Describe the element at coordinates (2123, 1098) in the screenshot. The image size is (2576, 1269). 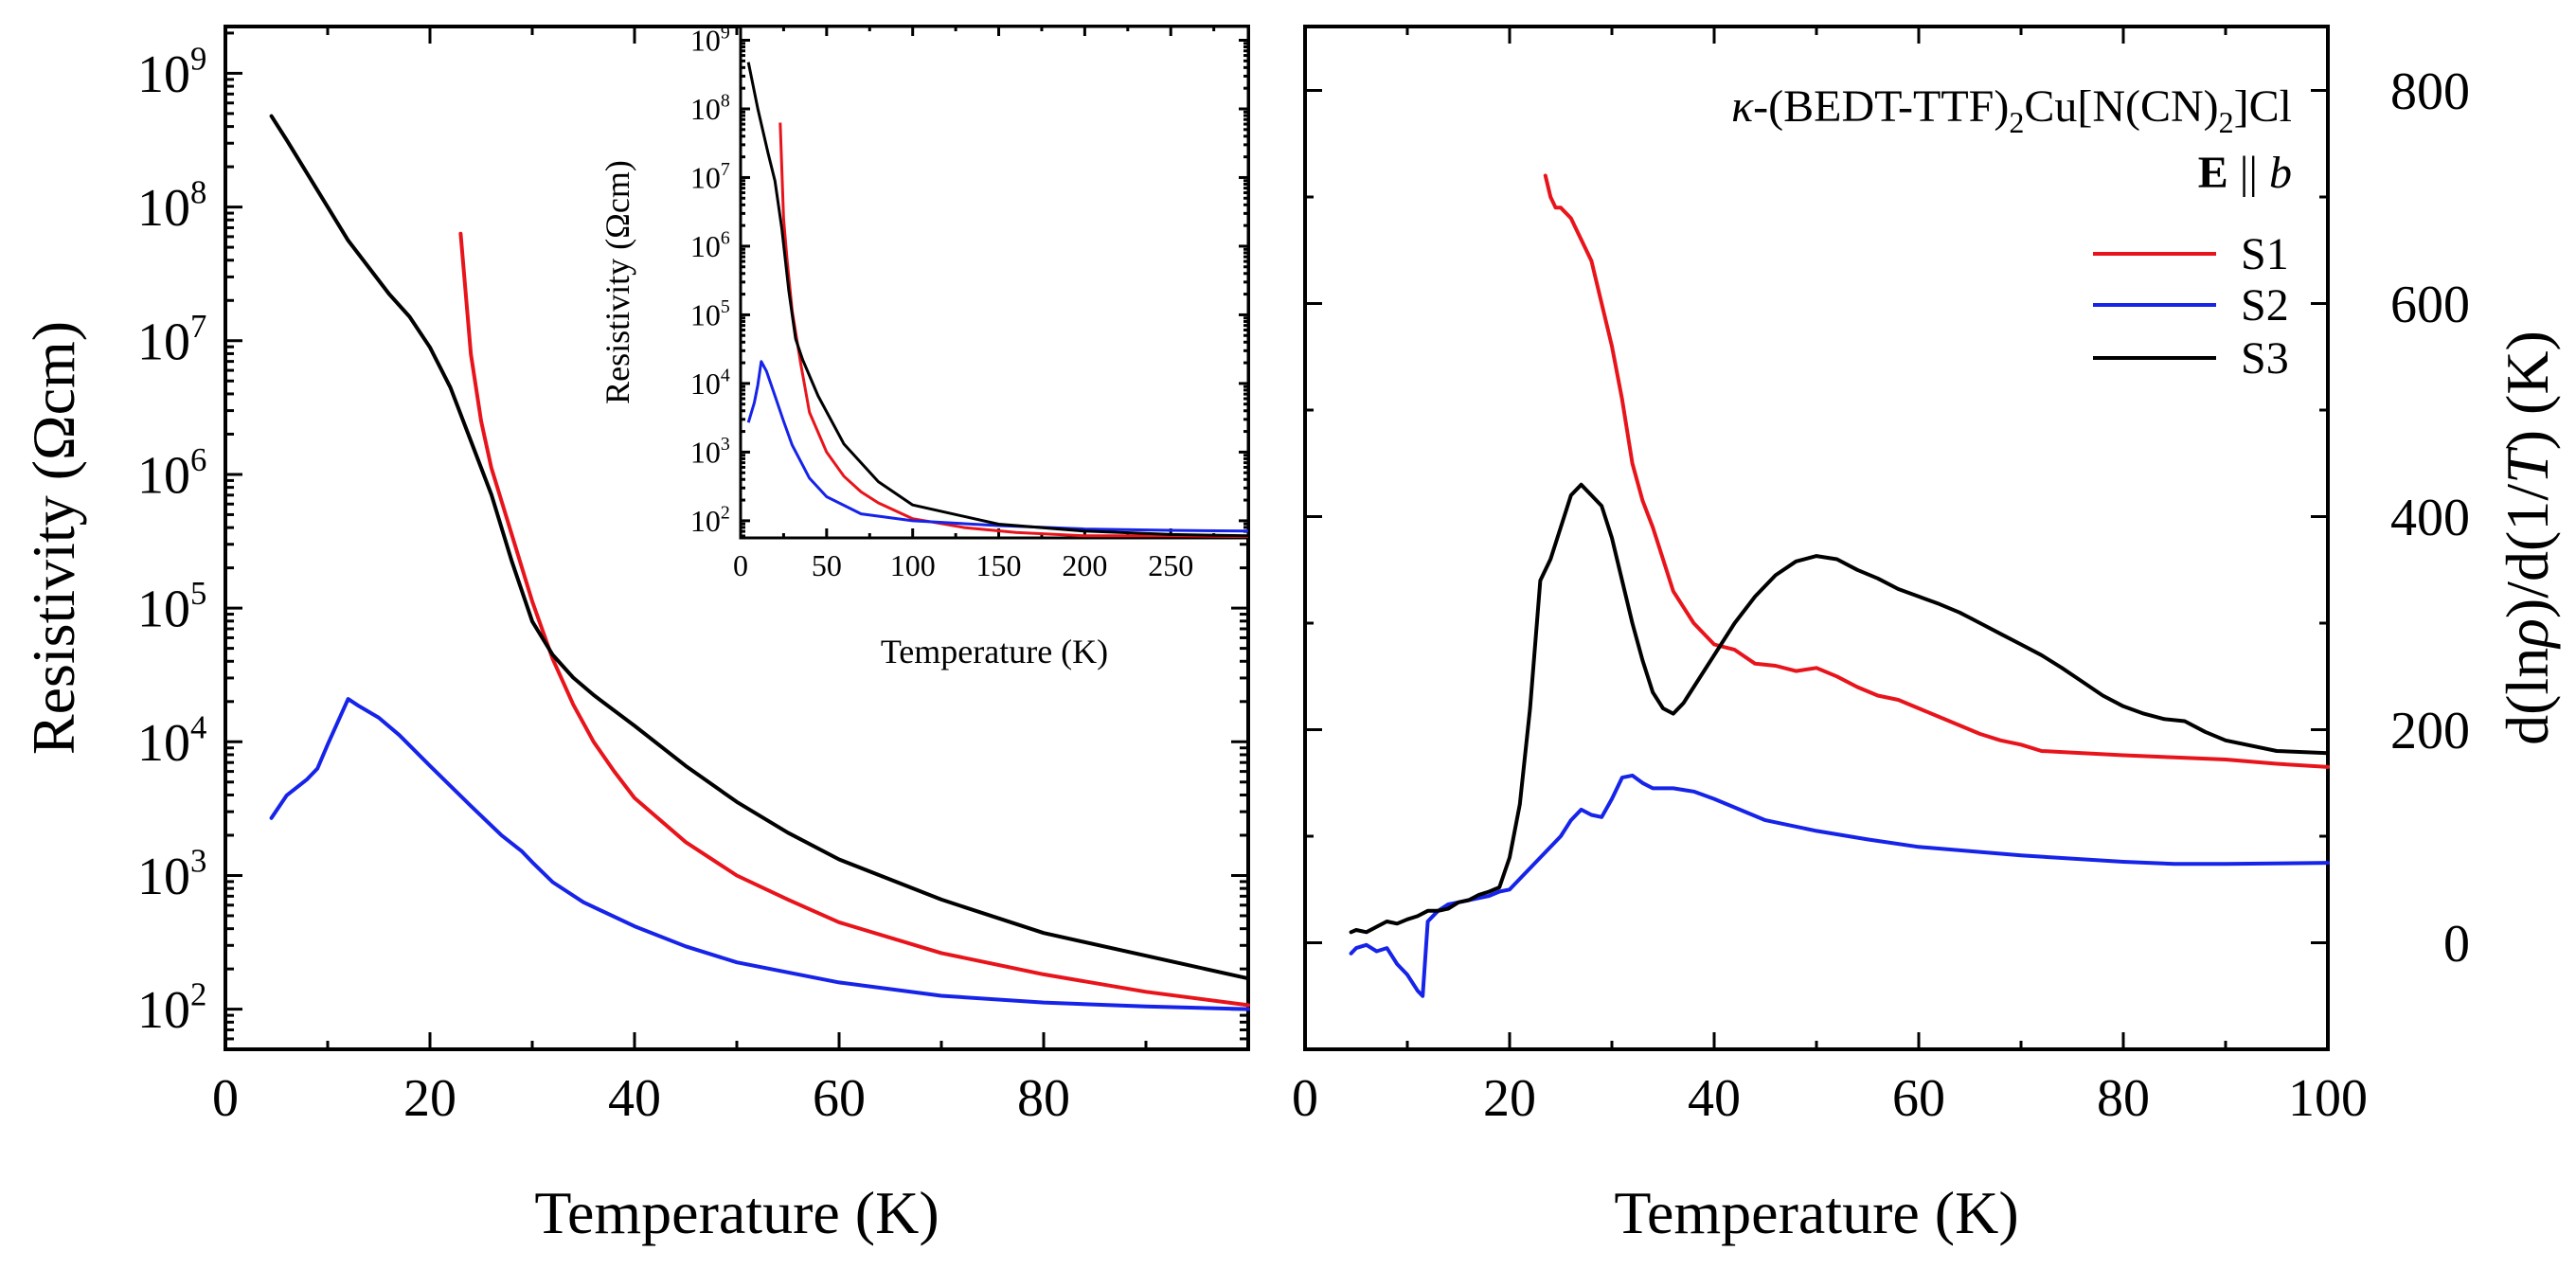
I see `right-x-tick-label: 80` at that location.